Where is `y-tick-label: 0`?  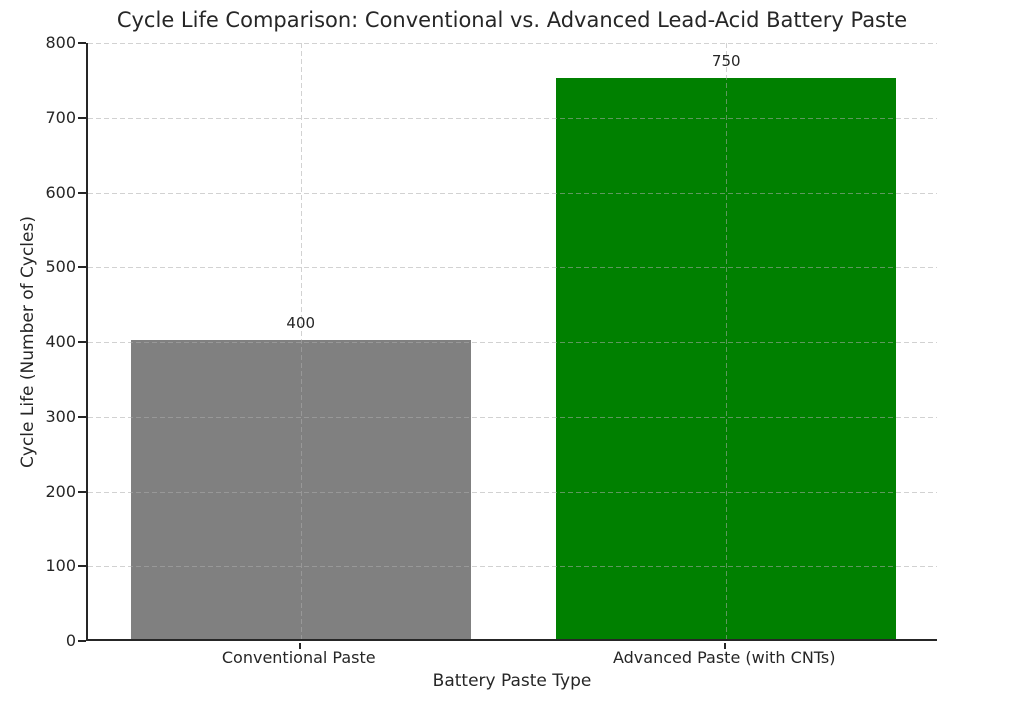
y-tick-label: 0 is located at coordinates (70, 640).